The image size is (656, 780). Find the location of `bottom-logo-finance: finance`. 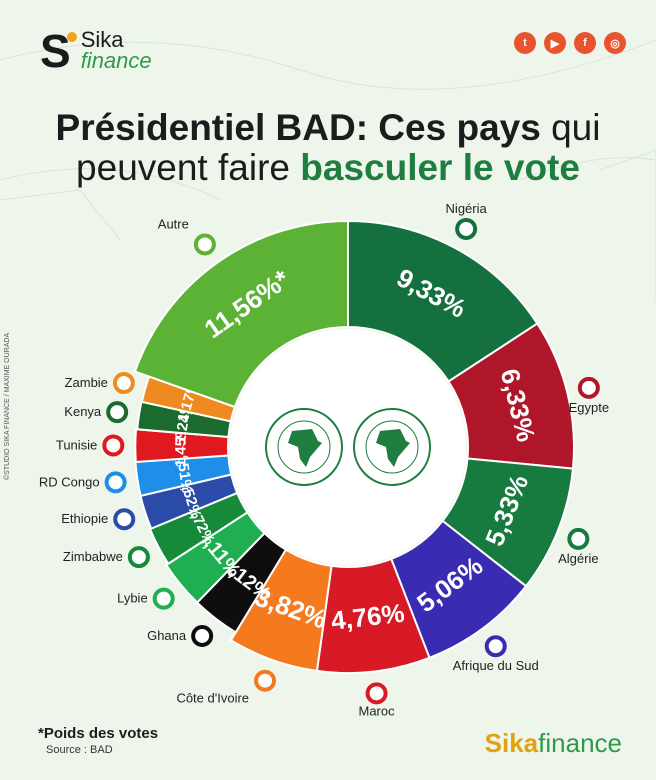

bottom-logo-finance: finance is located at coordinates (580, 743).